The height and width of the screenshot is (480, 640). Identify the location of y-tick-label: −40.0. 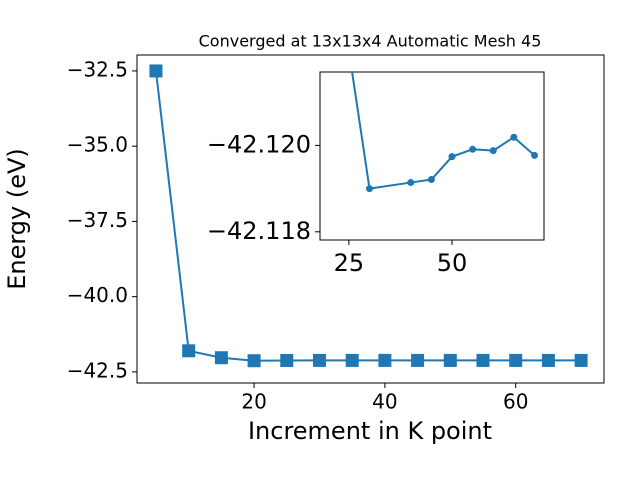
(97, 295).